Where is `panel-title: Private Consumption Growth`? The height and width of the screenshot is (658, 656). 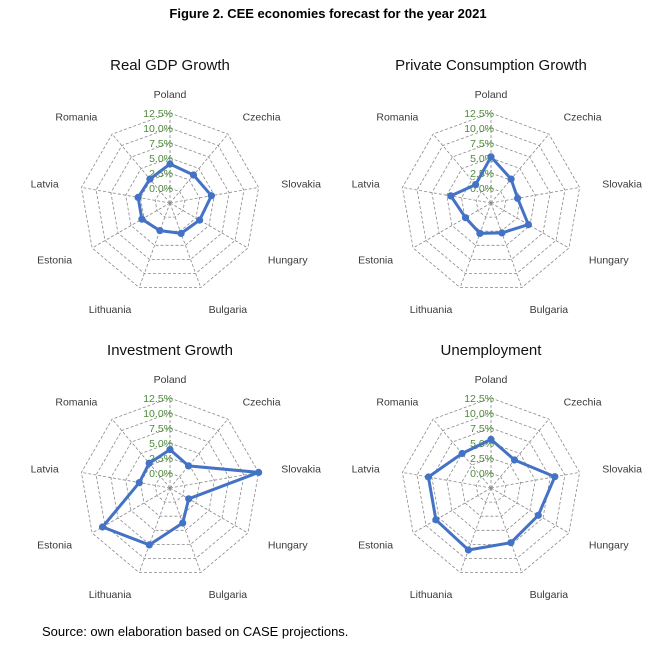
panel-title: Private Consumption Growth is located at coordinates (491, 65).